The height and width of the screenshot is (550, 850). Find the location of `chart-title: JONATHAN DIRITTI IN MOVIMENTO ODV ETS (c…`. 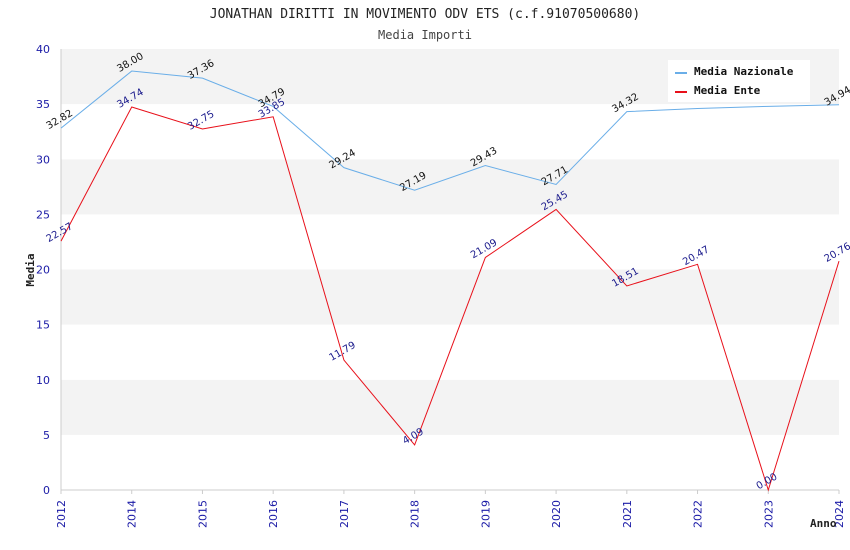

chart-title: JONATHAN DIRITTI IN MOVIMENTO ODV ETS (c… is located at coordinates (425, 14).